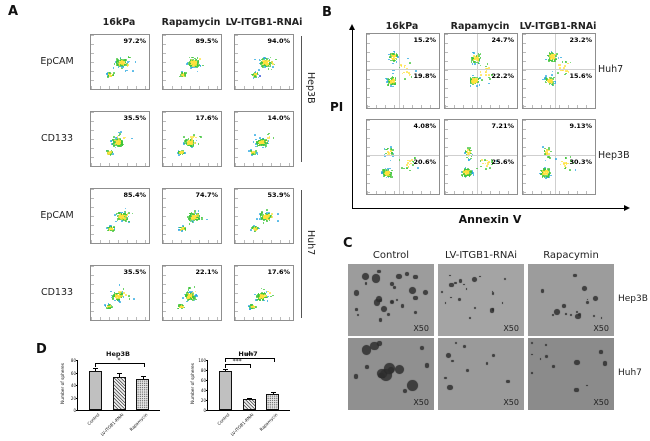  I want to click on apoptosis-plot: 7.21% 25.6%, so click(481, 157).